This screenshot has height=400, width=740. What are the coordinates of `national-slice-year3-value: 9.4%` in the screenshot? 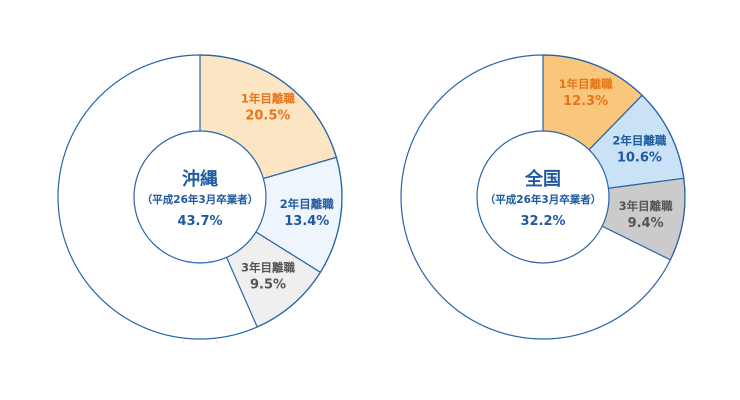 It's located at (646, 223).